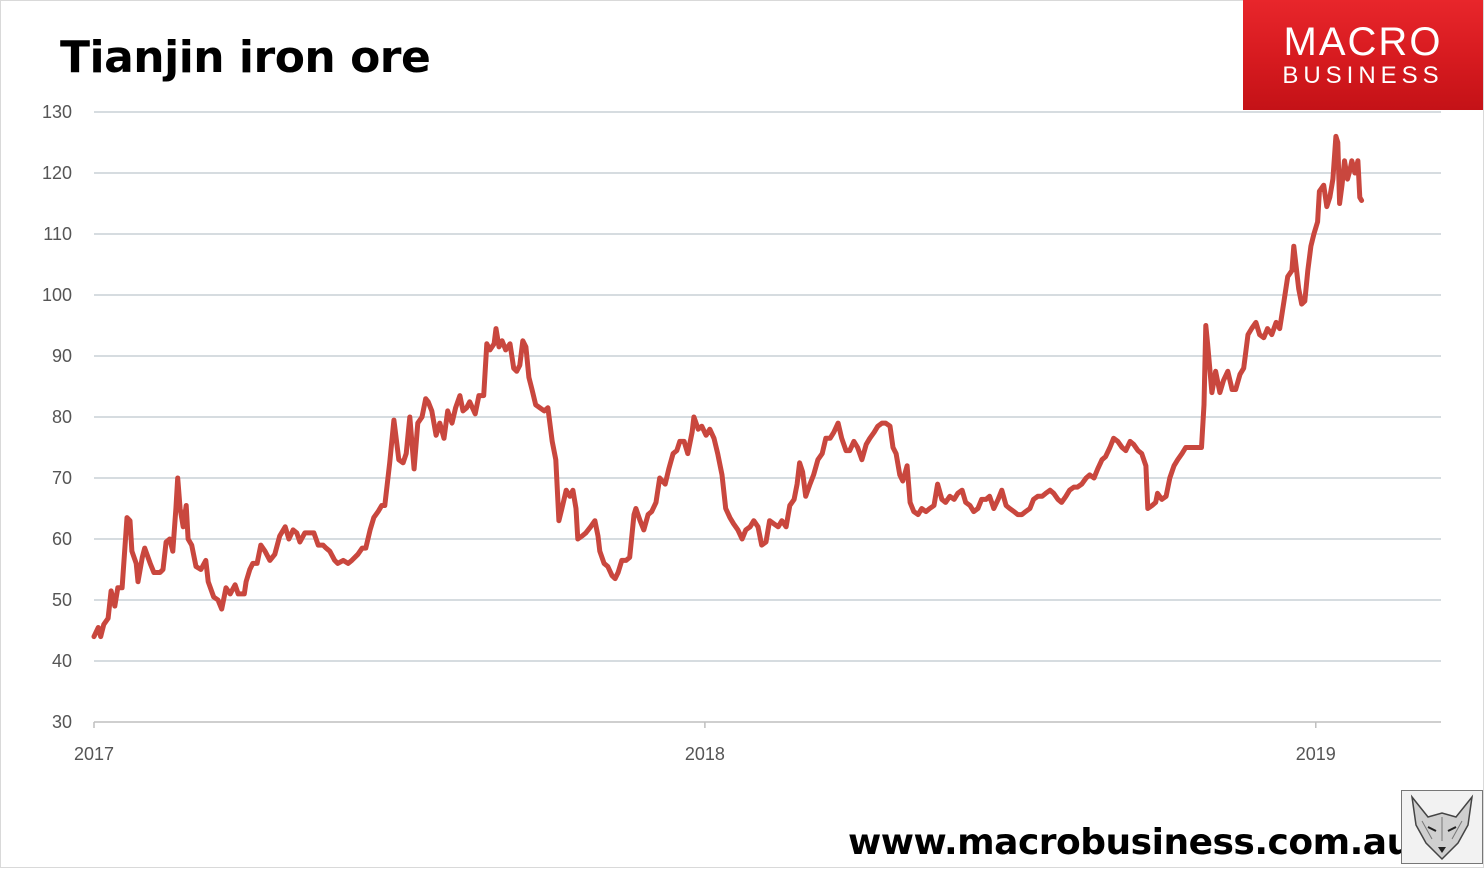  What do you see at coordinates (57, 173) in the screenshot?
I see `y-tick-label: 120` at bounding box center [57, 173].